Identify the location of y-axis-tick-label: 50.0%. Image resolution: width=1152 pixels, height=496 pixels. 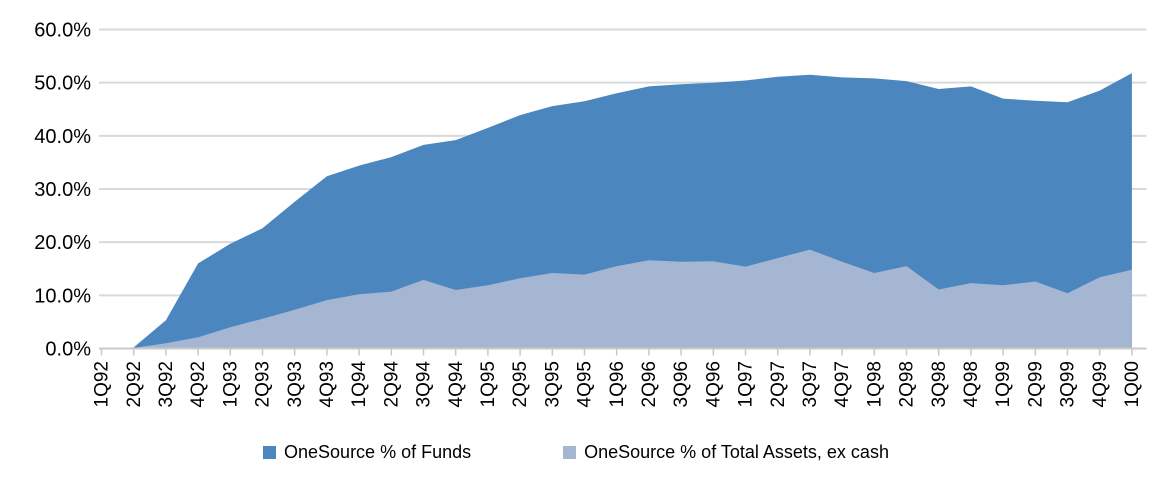
(62, 84).